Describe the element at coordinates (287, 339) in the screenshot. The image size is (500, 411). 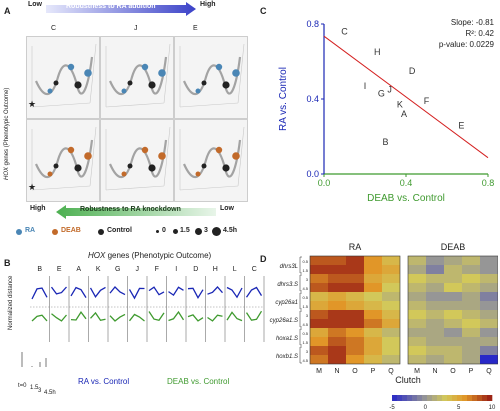
I see `gene-label: hoxa1.S` at that location.